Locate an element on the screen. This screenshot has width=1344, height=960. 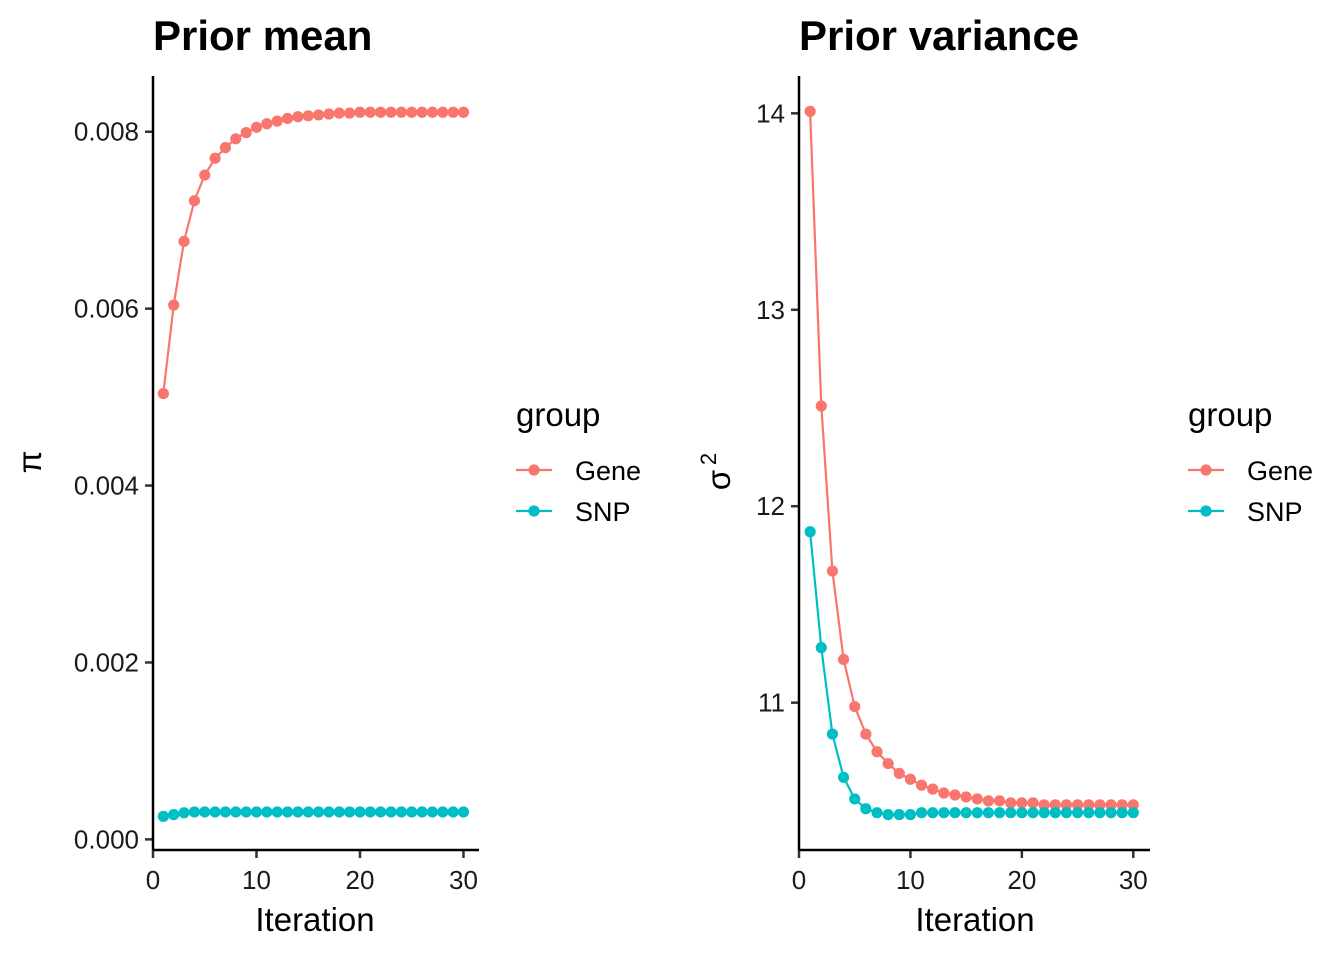
y-tick-label: 11 is located at coordinates (771, 703).